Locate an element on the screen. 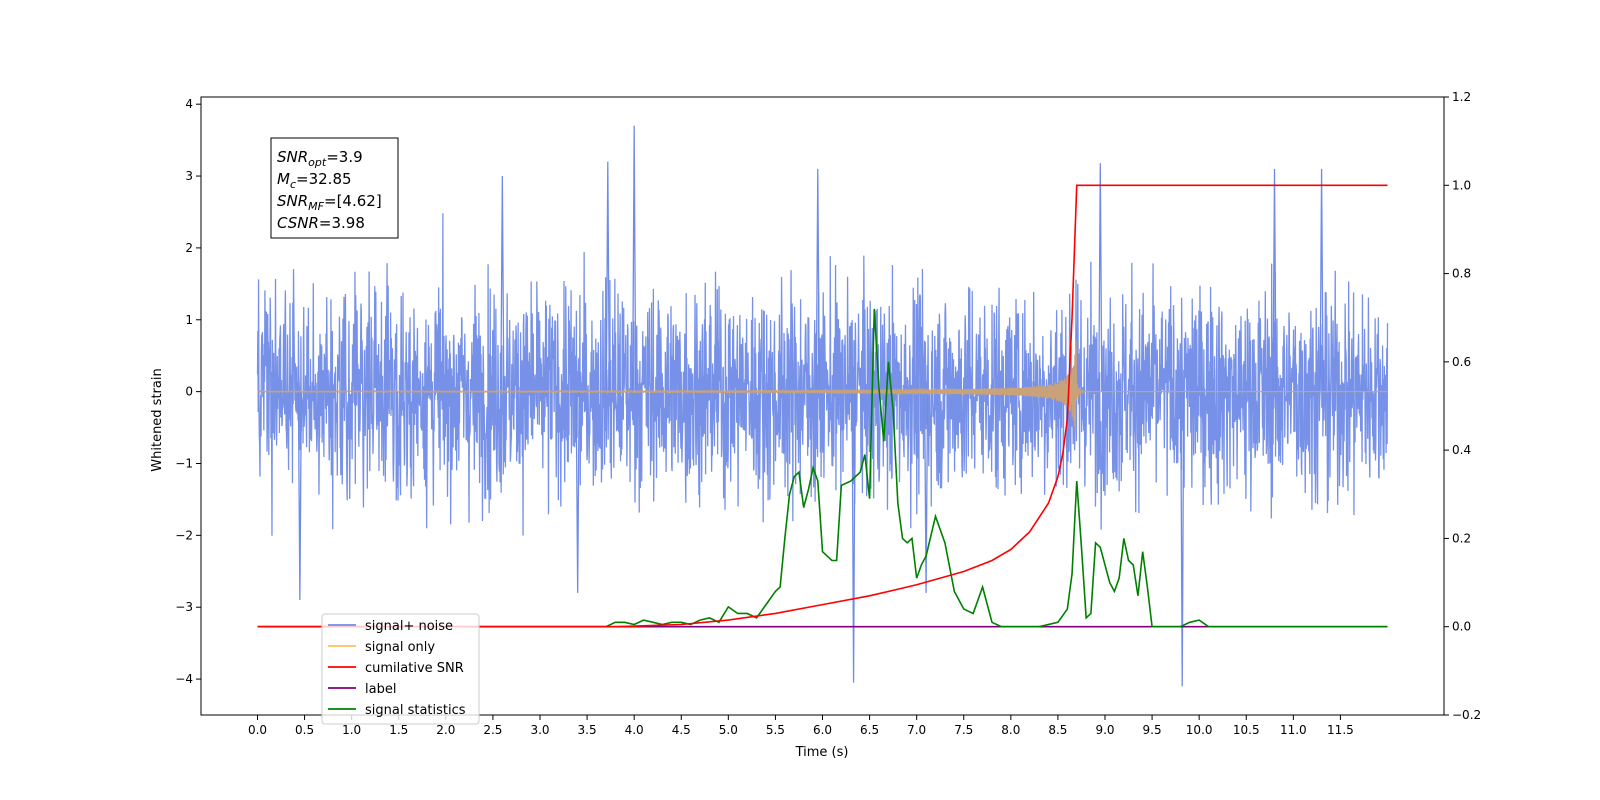 The width and height of the screenshot is (1600, 800). y2-tick-label: −0.2 is located at coordinates (1466, 715).